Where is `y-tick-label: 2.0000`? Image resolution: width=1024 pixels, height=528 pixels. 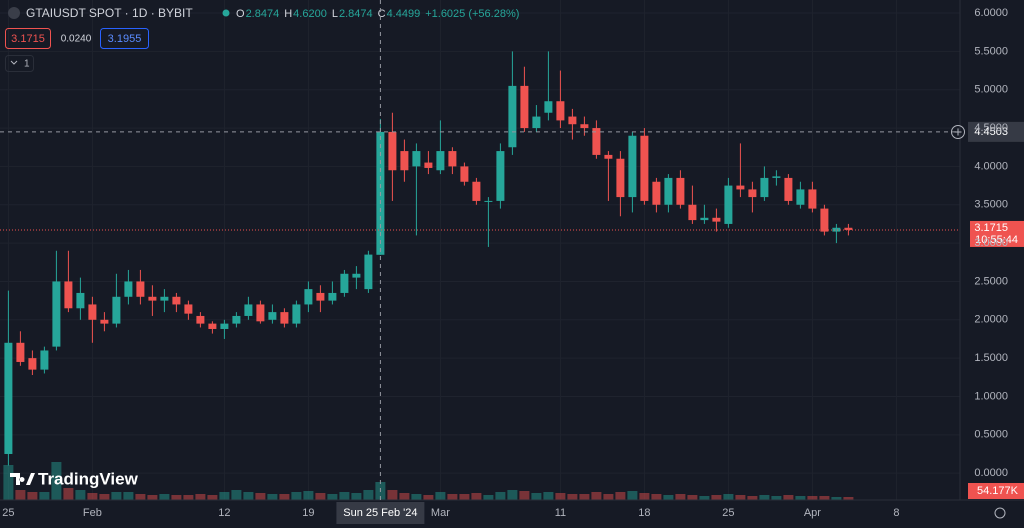 y-tick-label: 2.0000 is located at coordinates (991, 320).